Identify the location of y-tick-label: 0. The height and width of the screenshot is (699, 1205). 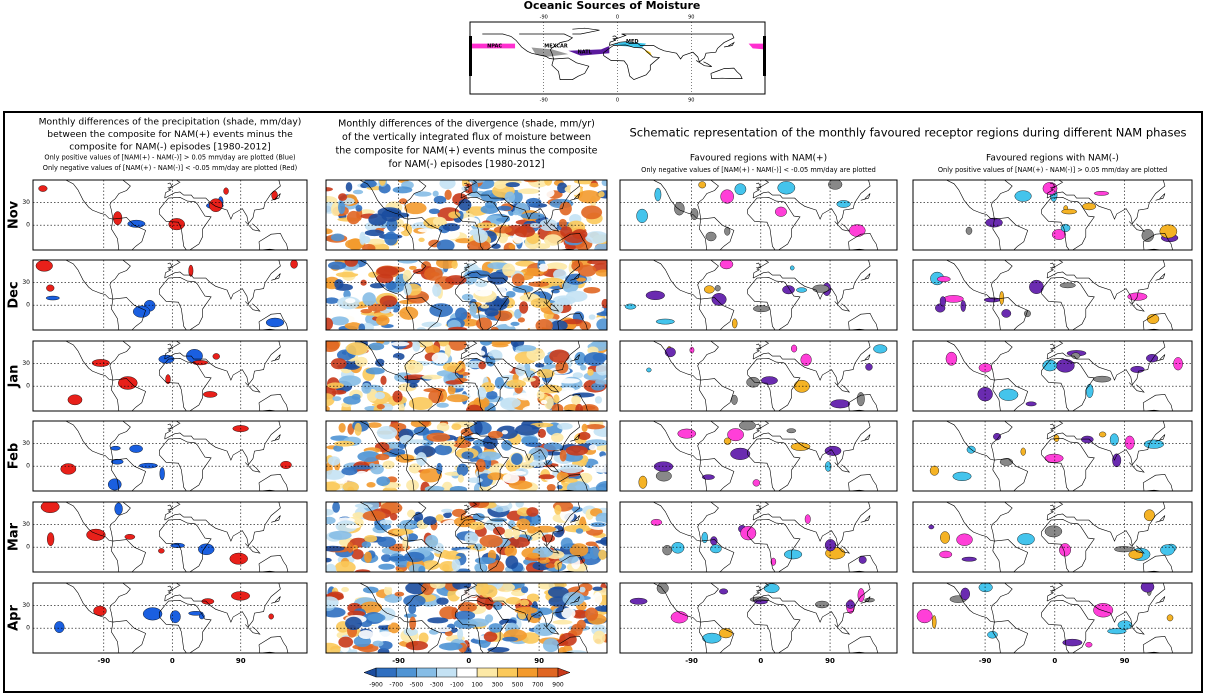
(28, 225).